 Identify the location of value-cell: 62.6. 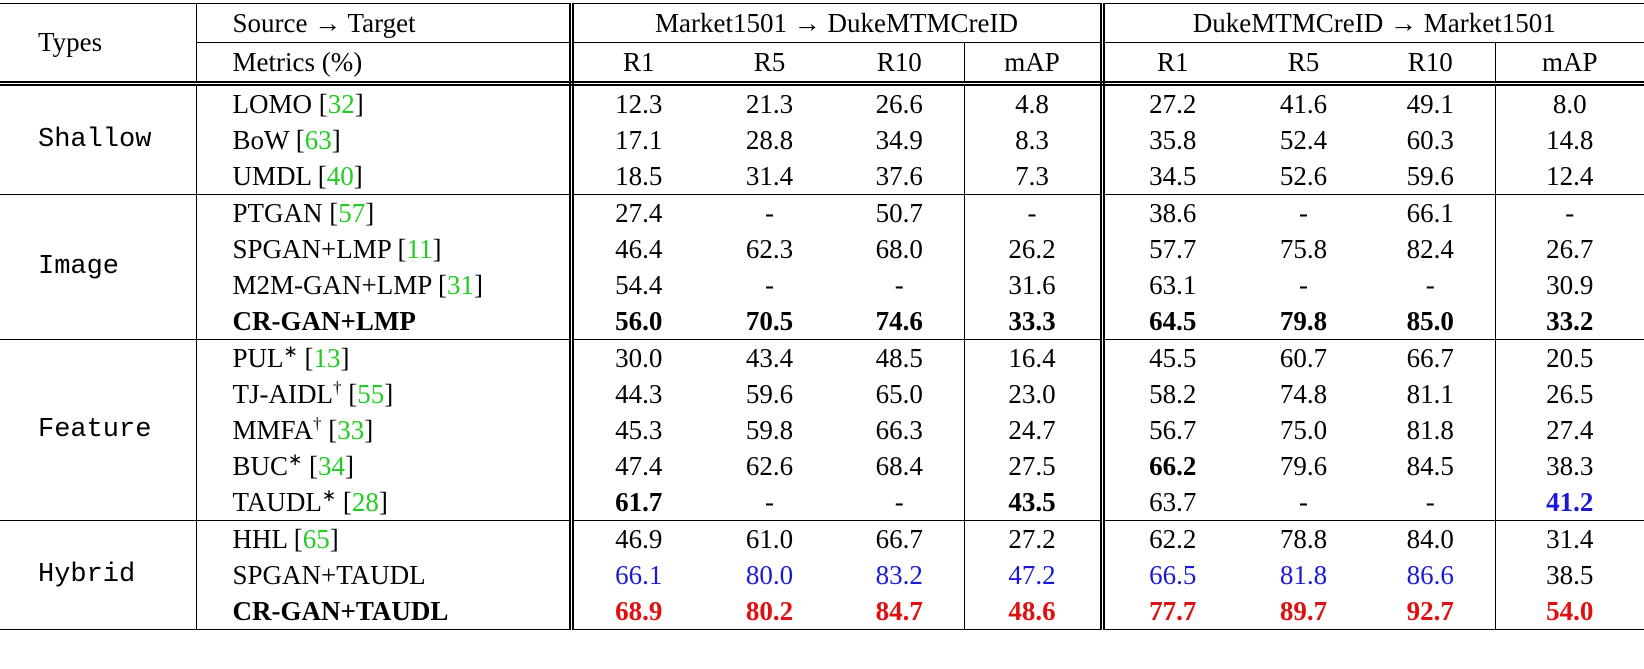
(769, 465).